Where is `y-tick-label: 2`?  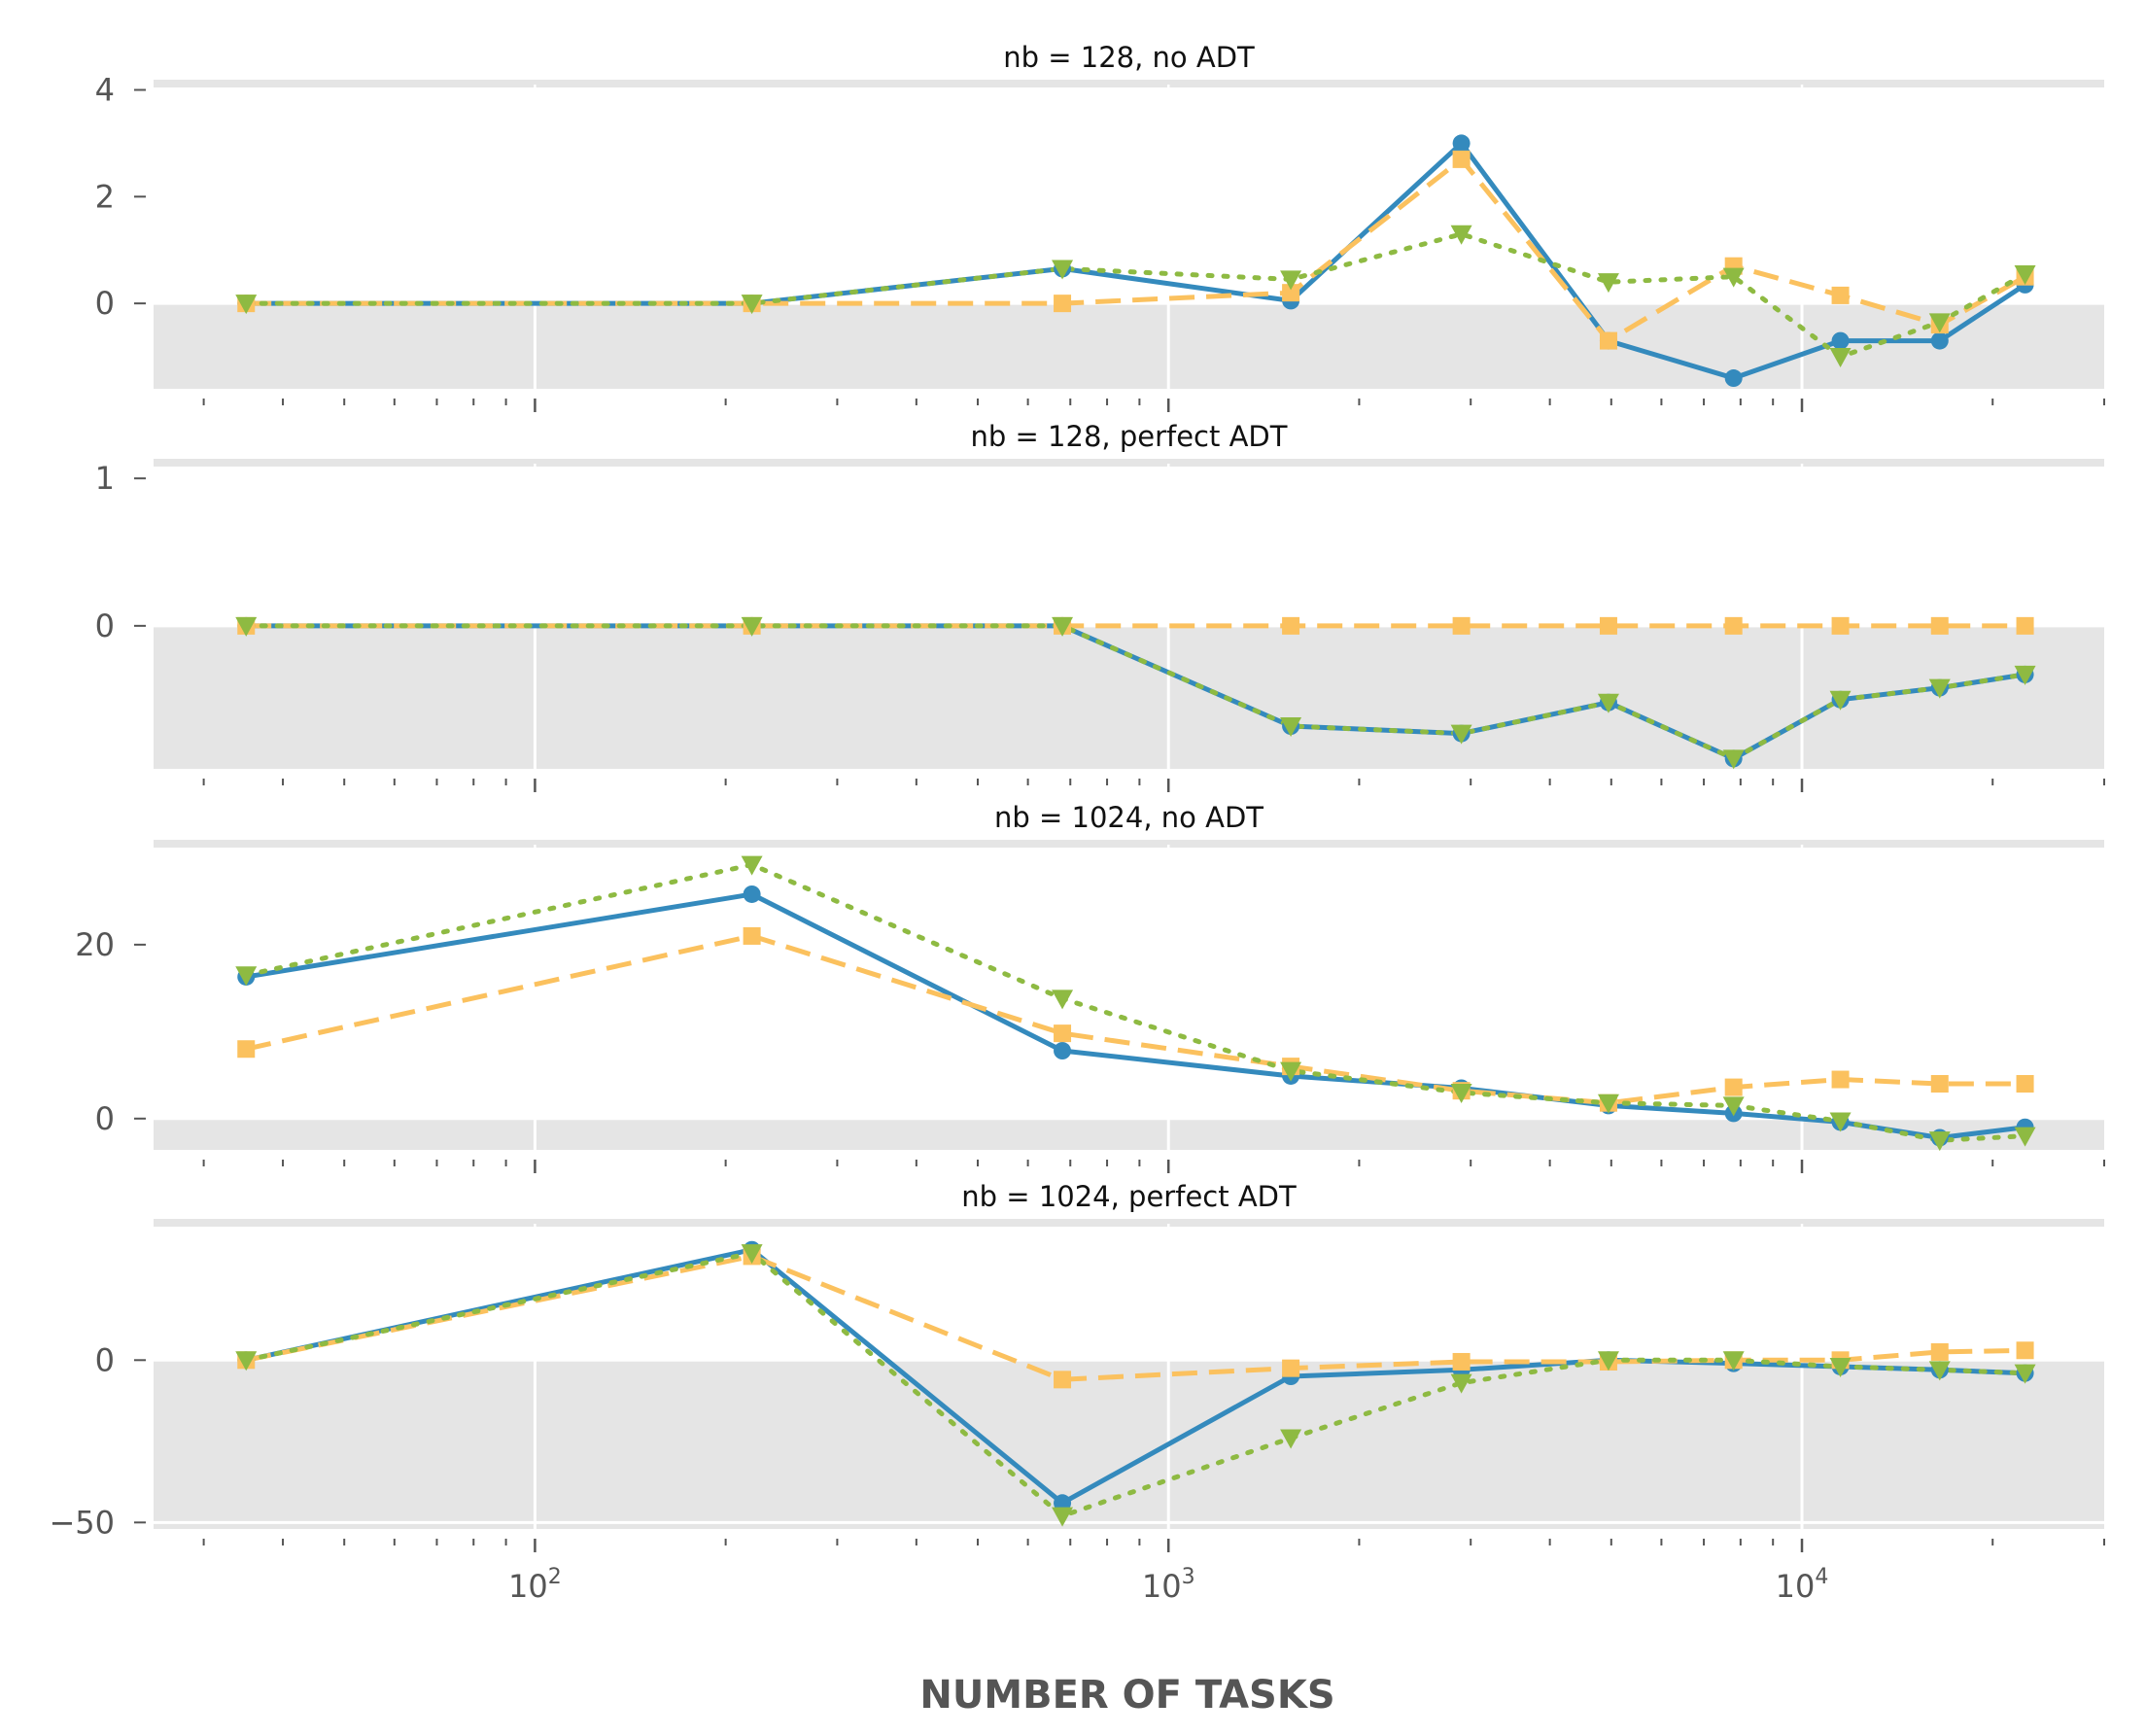
y-tick-label: 2 is located at coordinates (105, 197).